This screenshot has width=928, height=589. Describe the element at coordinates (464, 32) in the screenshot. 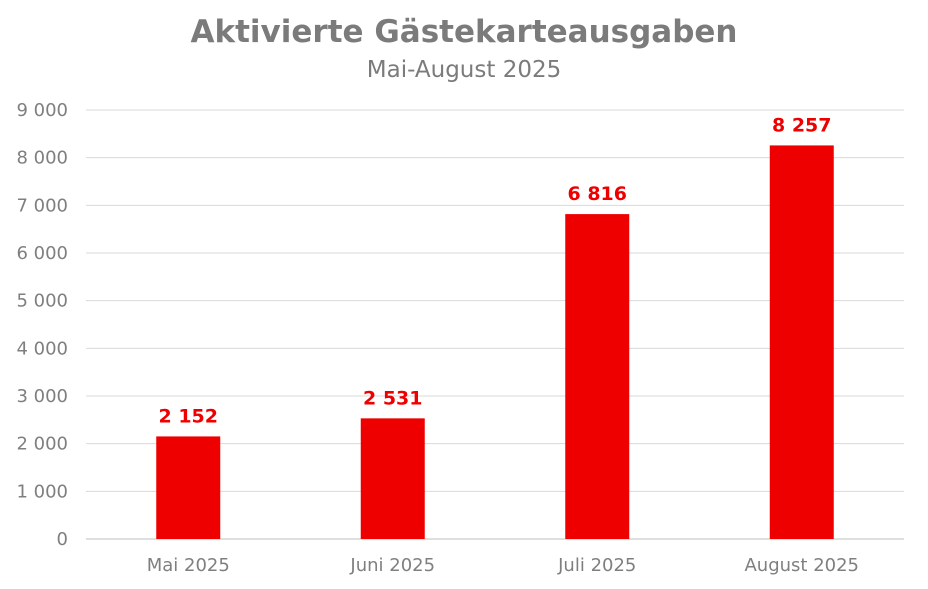

I see `chart-title: Aktivierte Gästekarteausgaben` at that location.